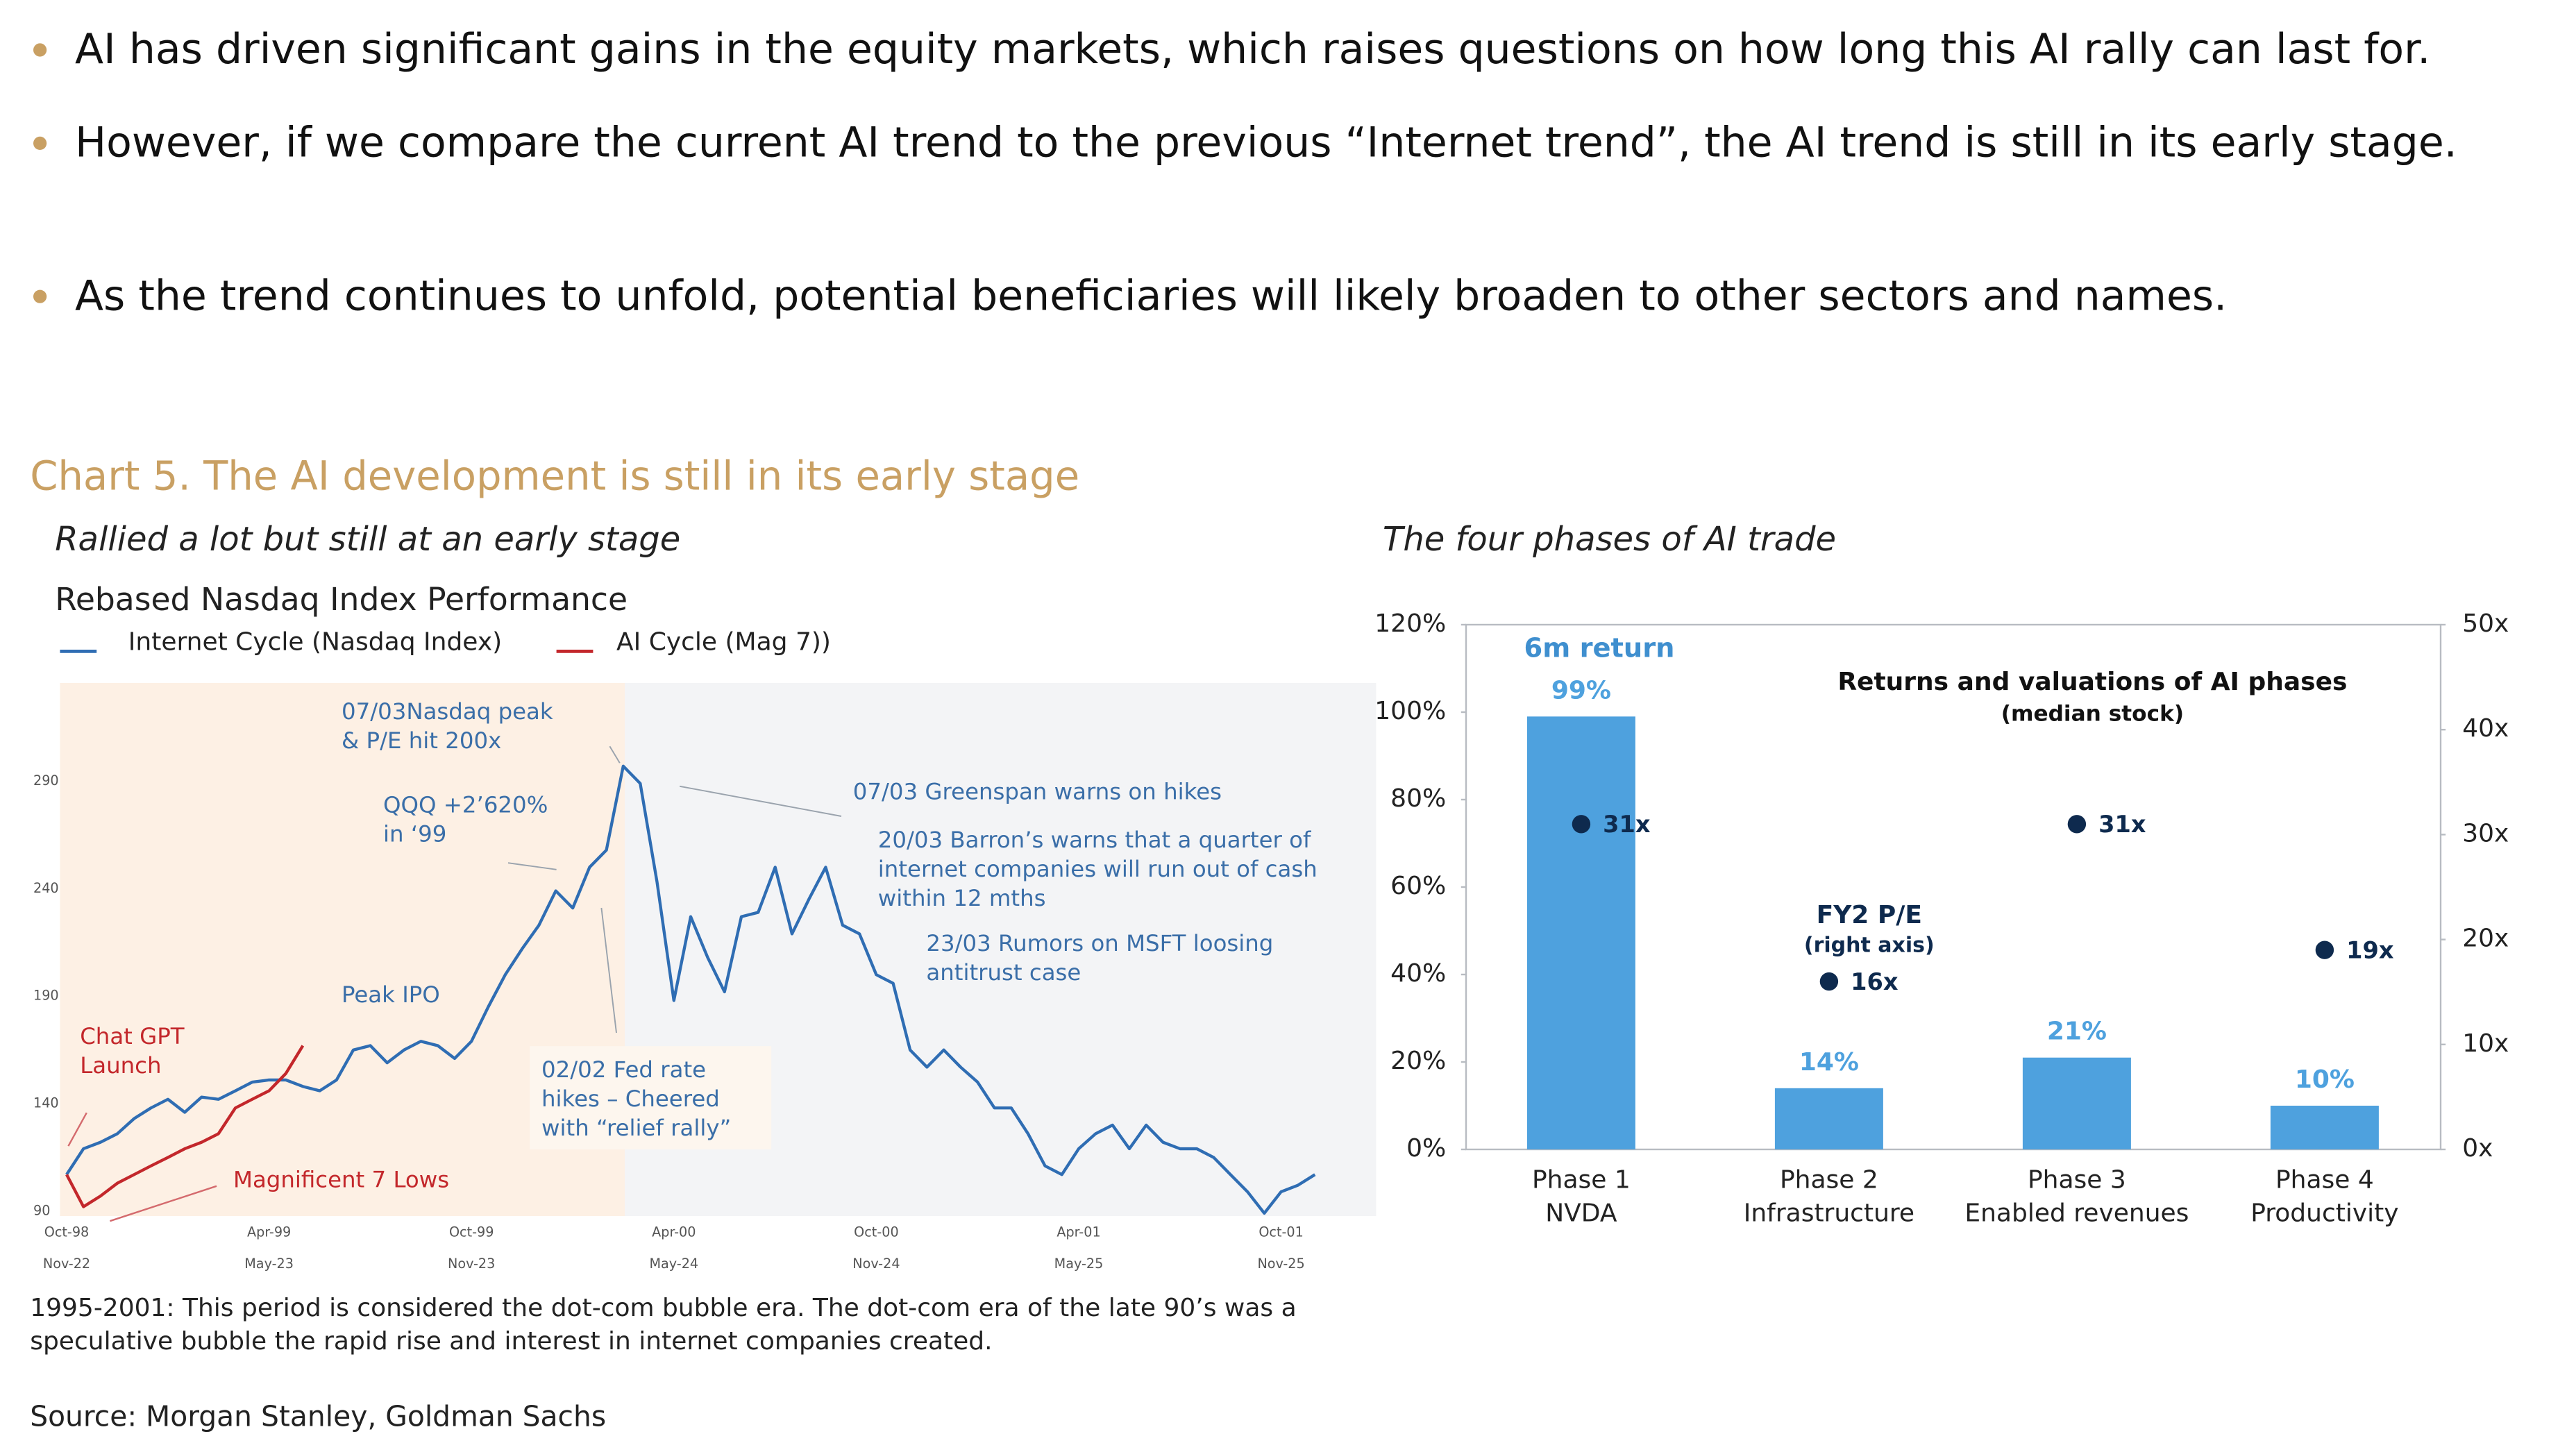 This screenshot has height=1434, width=2576. I want to click on annotation: internet companies will run out of cash, so click(1098, 869).